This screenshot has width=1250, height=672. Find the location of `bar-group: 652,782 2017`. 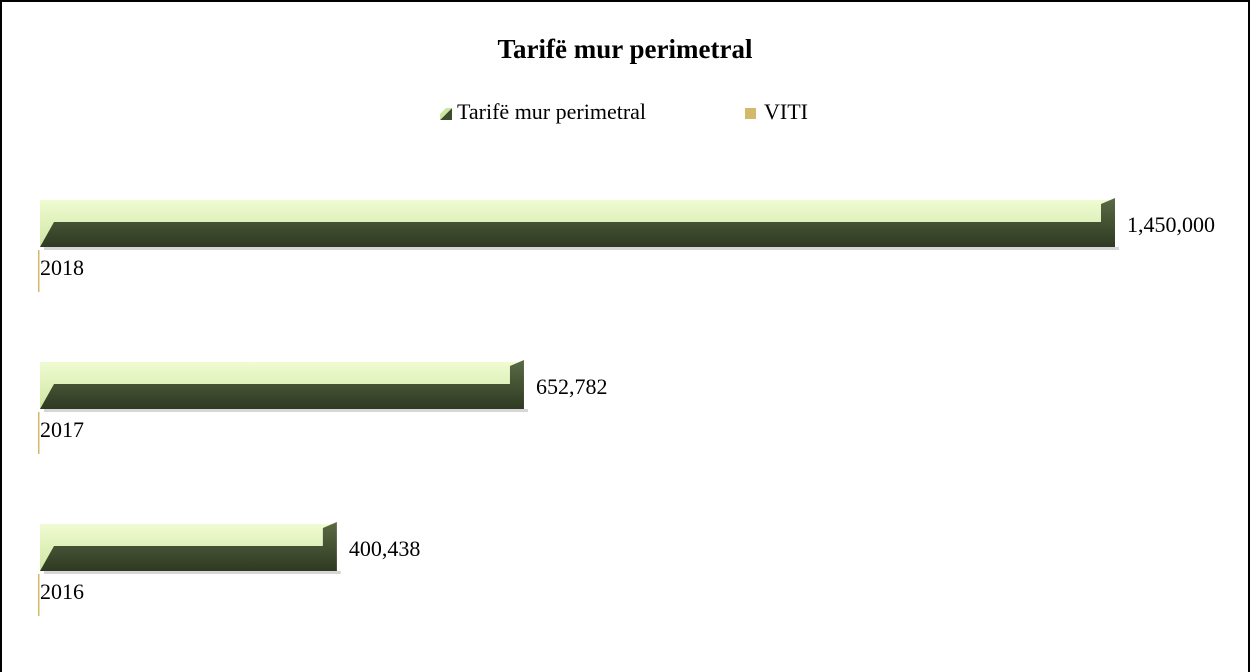

bar-group: 652,782 2017 is located at coordinates (322, 407).